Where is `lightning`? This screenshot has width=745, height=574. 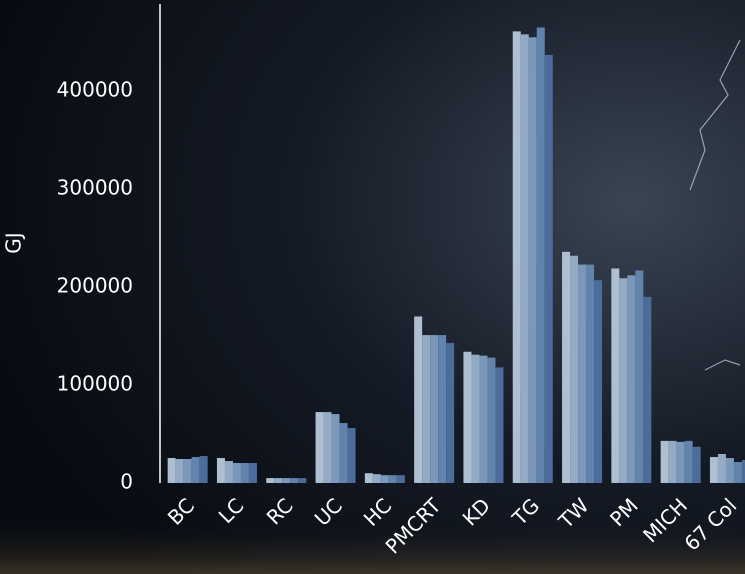 lightning is located at coordinates (715, 205).